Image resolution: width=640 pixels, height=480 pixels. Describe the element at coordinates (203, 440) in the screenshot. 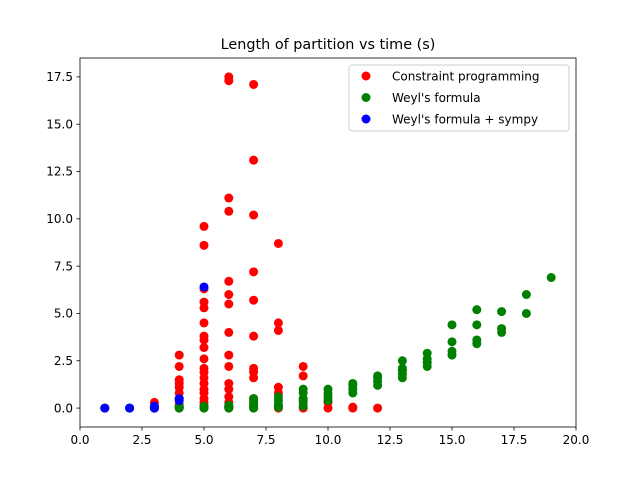

I see `x-tick-label: 5.0` at that location.